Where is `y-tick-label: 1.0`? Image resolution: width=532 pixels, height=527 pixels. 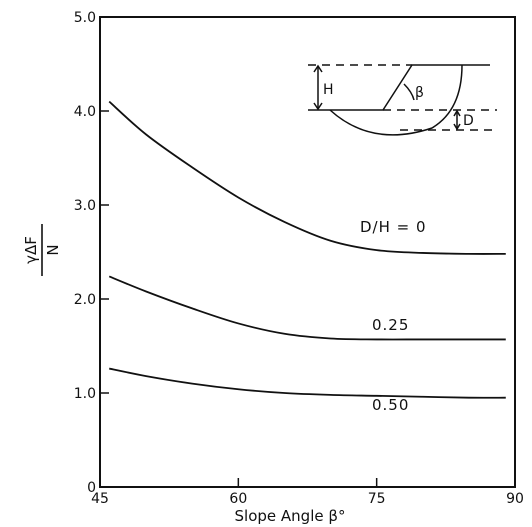
y-tick-label: 1.0 is located at coordinates (85, 394).